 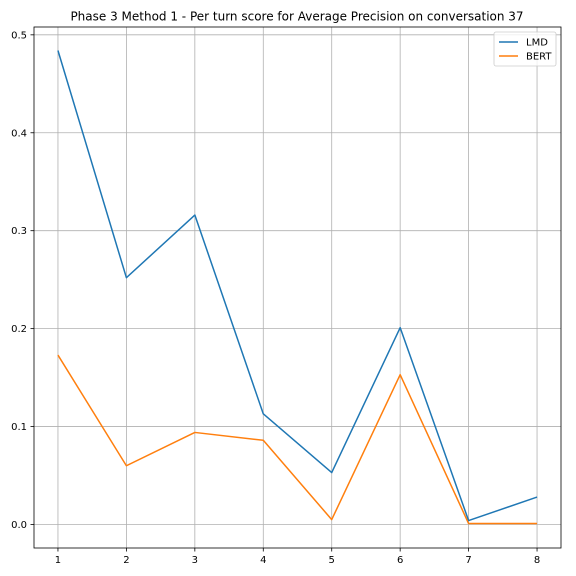 I want to click on legend: LMD BERT, so click(x=525, y=49).